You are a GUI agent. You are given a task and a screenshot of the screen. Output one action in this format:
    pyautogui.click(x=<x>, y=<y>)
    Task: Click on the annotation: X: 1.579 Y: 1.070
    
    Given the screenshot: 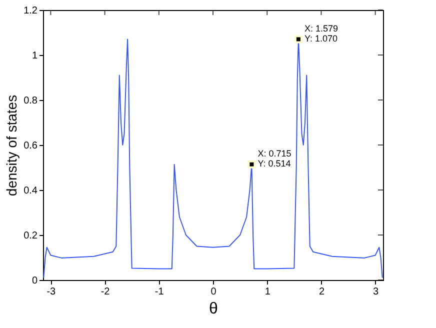 What is the action you would take?
    pyautogui.click(x=321, y=33)
    